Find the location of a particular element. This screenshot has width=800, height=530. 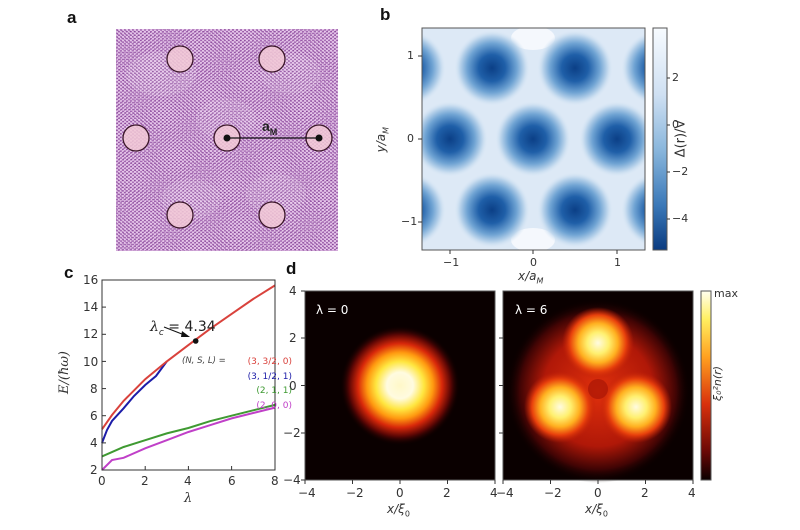

d-ytick-4: 4 is located at coordinates (293, 291).